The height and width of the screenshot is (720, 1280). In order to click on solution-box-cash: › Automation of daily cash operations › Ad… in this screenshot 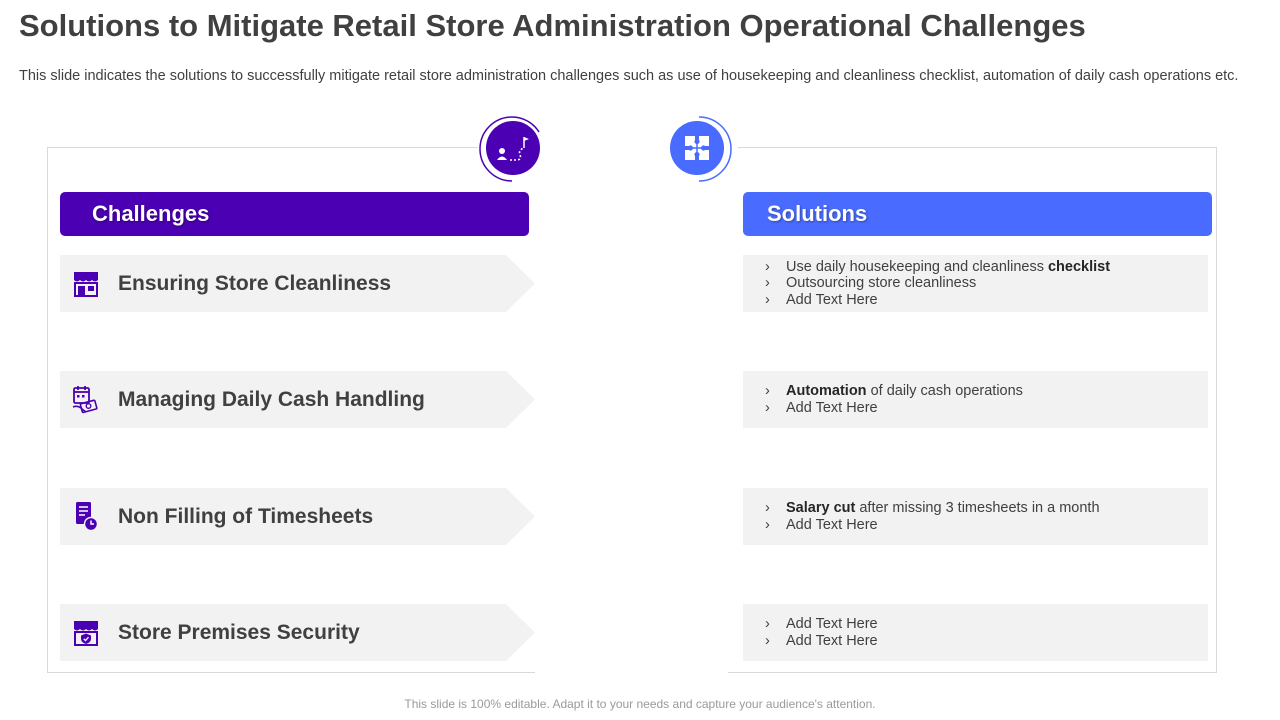, I will do `click(975, 399)`.